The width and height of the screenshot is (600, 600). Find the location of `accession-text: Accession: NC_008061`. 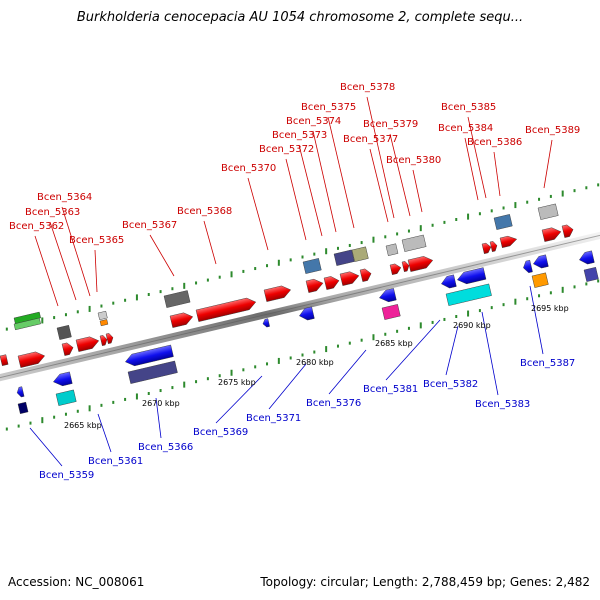

accession-text: Accession: NC_008061 is located at coordinates (76, 582).